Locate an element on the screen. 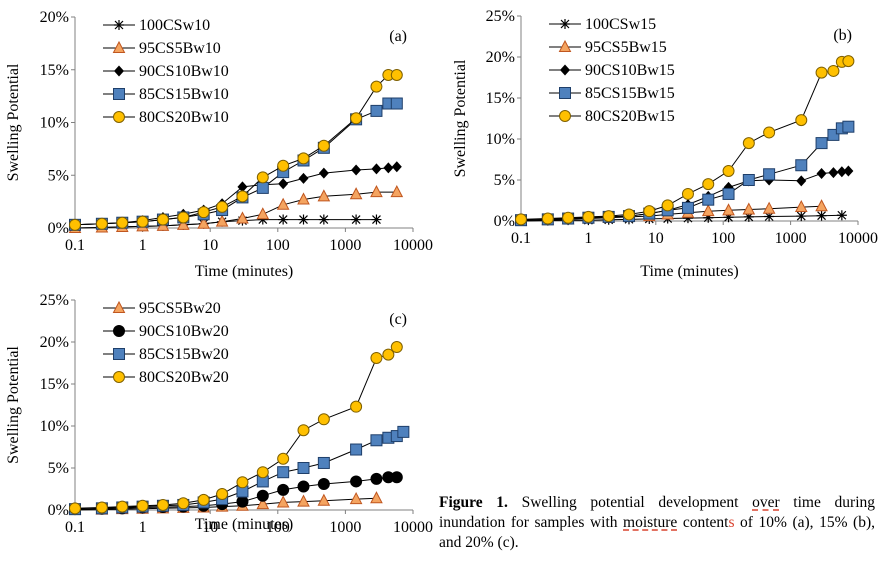 The image size is (886, 564). y-tick-label: 15% is located at coordinates (500, 98).